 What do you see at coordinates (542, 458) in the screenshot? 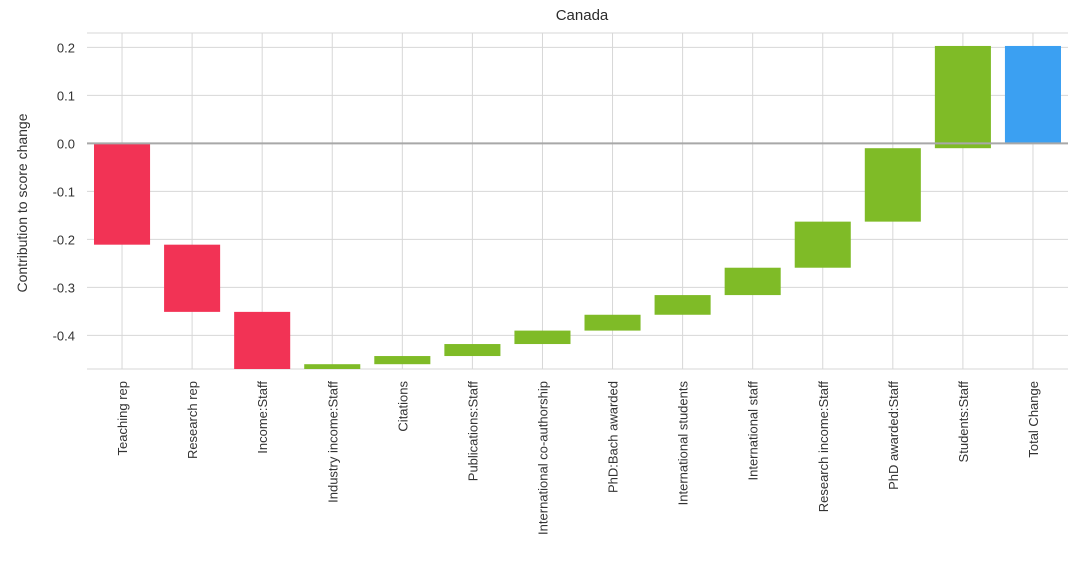
I see `x-tick-label: International co-authorship` at bounding box center [542, 458].